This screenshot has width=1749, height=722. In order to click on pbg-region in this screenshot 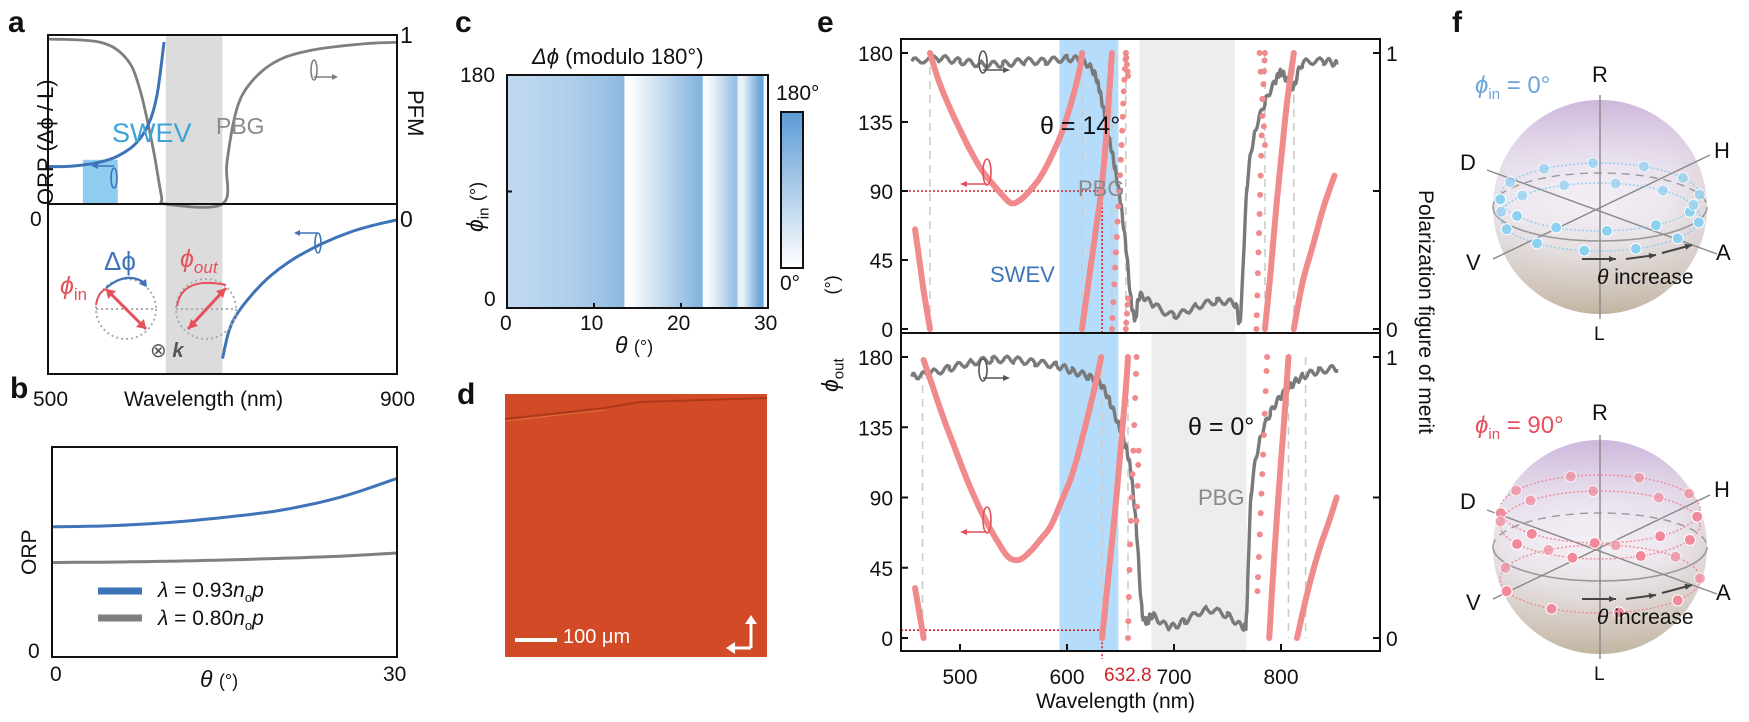, I will do `click(1199, 492)`.